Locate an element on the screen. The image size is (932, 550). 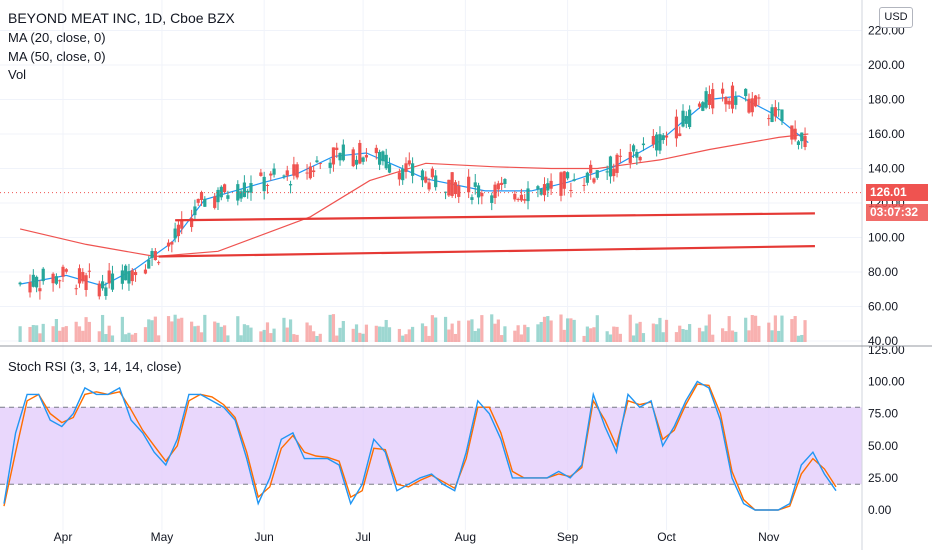
currency-button: USD is located at coordinates (896, 17).